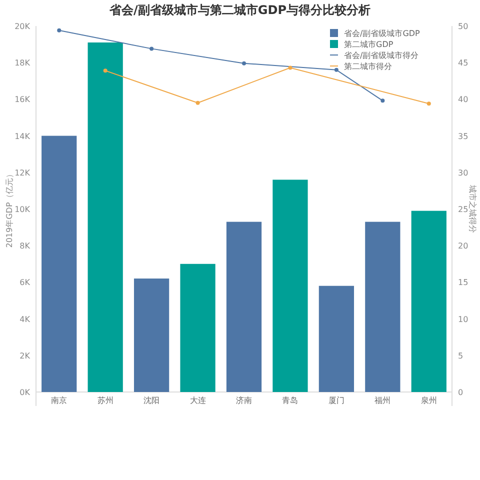 The height and width of the screenshot is (480, 480). I want to click on chart-title: 省会/副省级城市与第二城市GDP与得分比较分析, so click(239, 10).